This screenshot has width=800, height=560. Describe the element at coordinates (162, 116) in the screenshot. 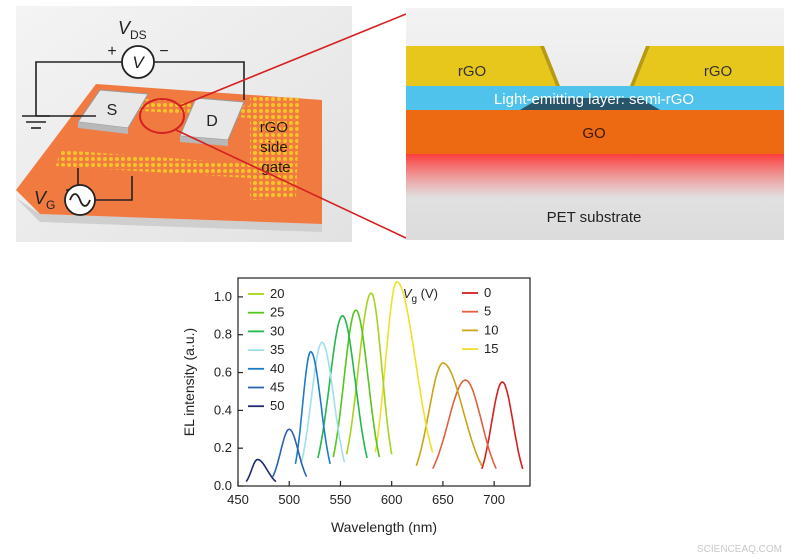

I see `channel-highlight-circle` at that location.